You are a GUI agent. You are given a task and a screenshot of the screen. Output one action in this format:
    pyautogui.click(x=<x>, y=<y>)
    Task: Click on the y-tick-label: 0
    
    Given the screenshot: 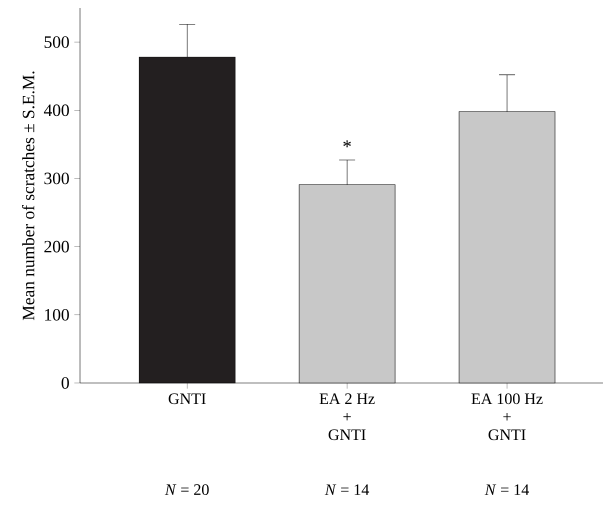 What is the action you would take?
    pyautogui.click(x=65, y=383)
    